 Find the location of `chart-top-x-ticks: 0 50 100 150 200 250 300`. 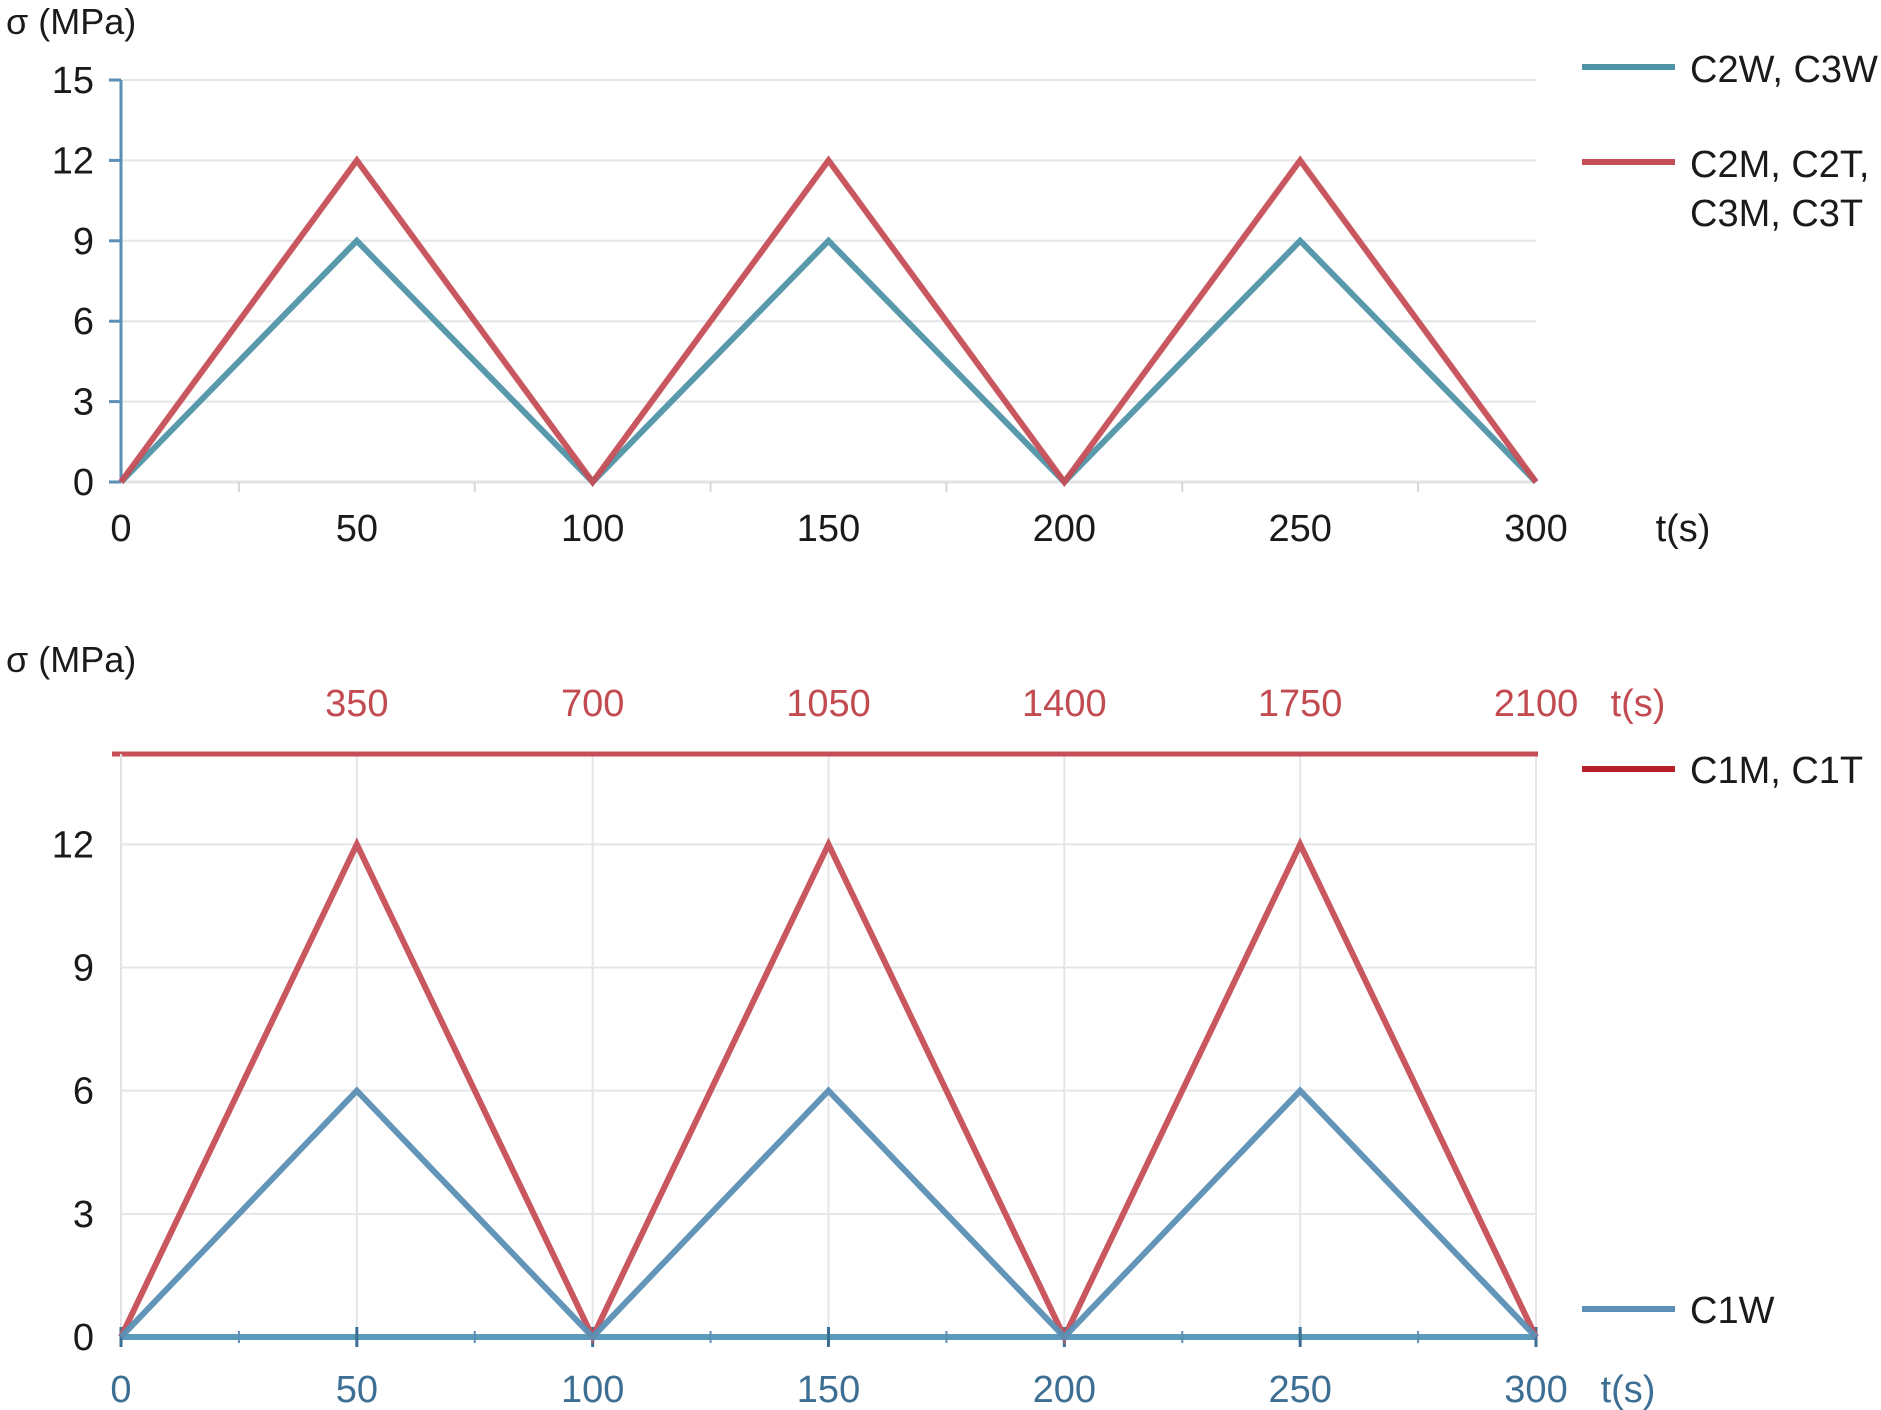

chart-top-x-ticks: 0 50 100 150 200 250 300 is located at coordinates (839, 516).